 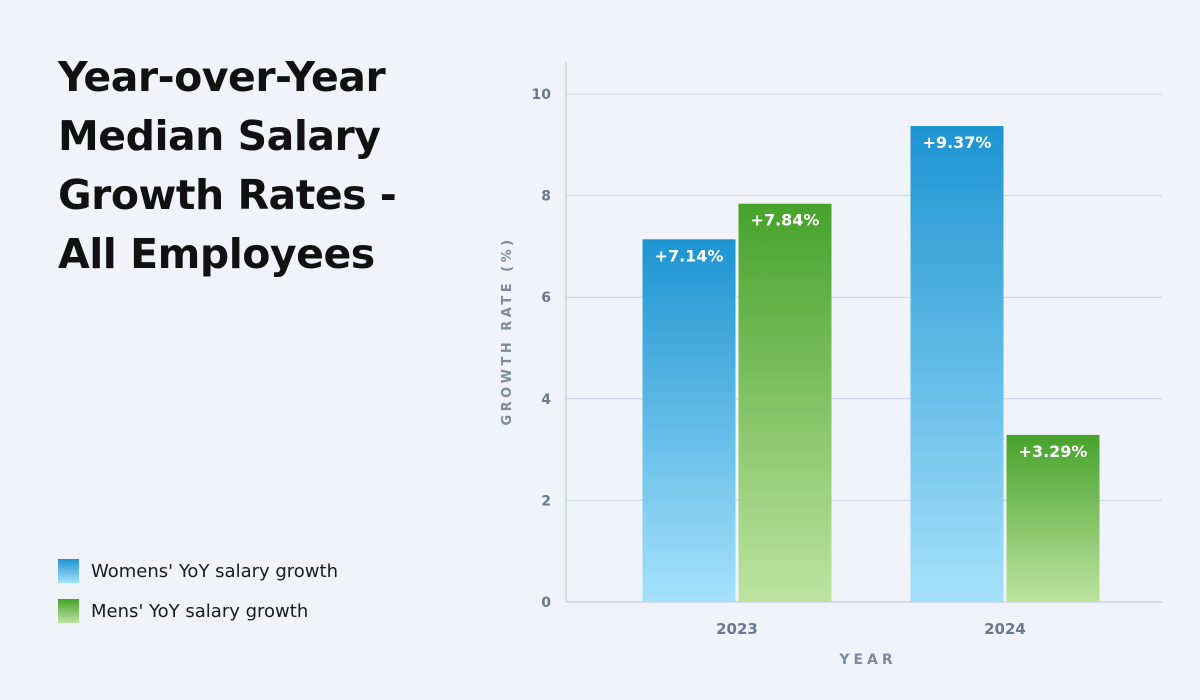 What do you see at coordinates (871, 629) in the screenshot?
I see `x-tick-labels: 2023 2024` at bounding box center [871, 629].